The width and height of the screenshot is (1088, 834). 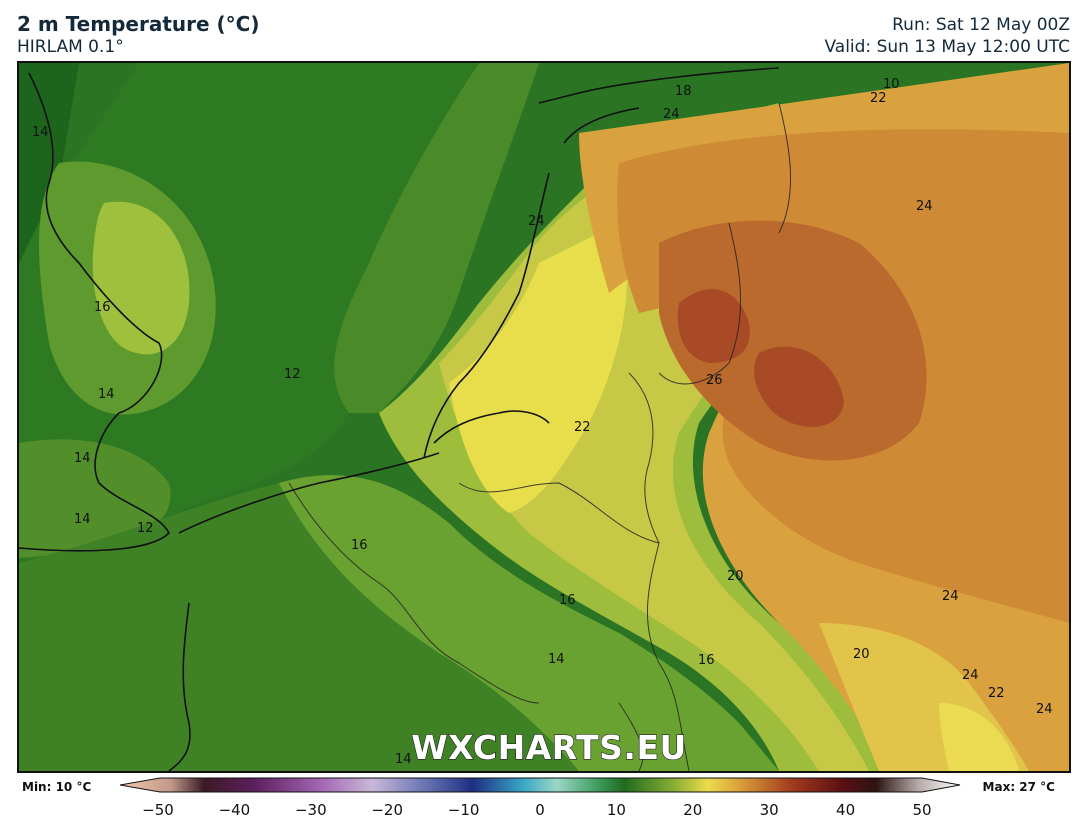 What do you see at coordinates (141, 278) in the screenshot?
I see `uk-warm-core` at bounding box center [141, 278].